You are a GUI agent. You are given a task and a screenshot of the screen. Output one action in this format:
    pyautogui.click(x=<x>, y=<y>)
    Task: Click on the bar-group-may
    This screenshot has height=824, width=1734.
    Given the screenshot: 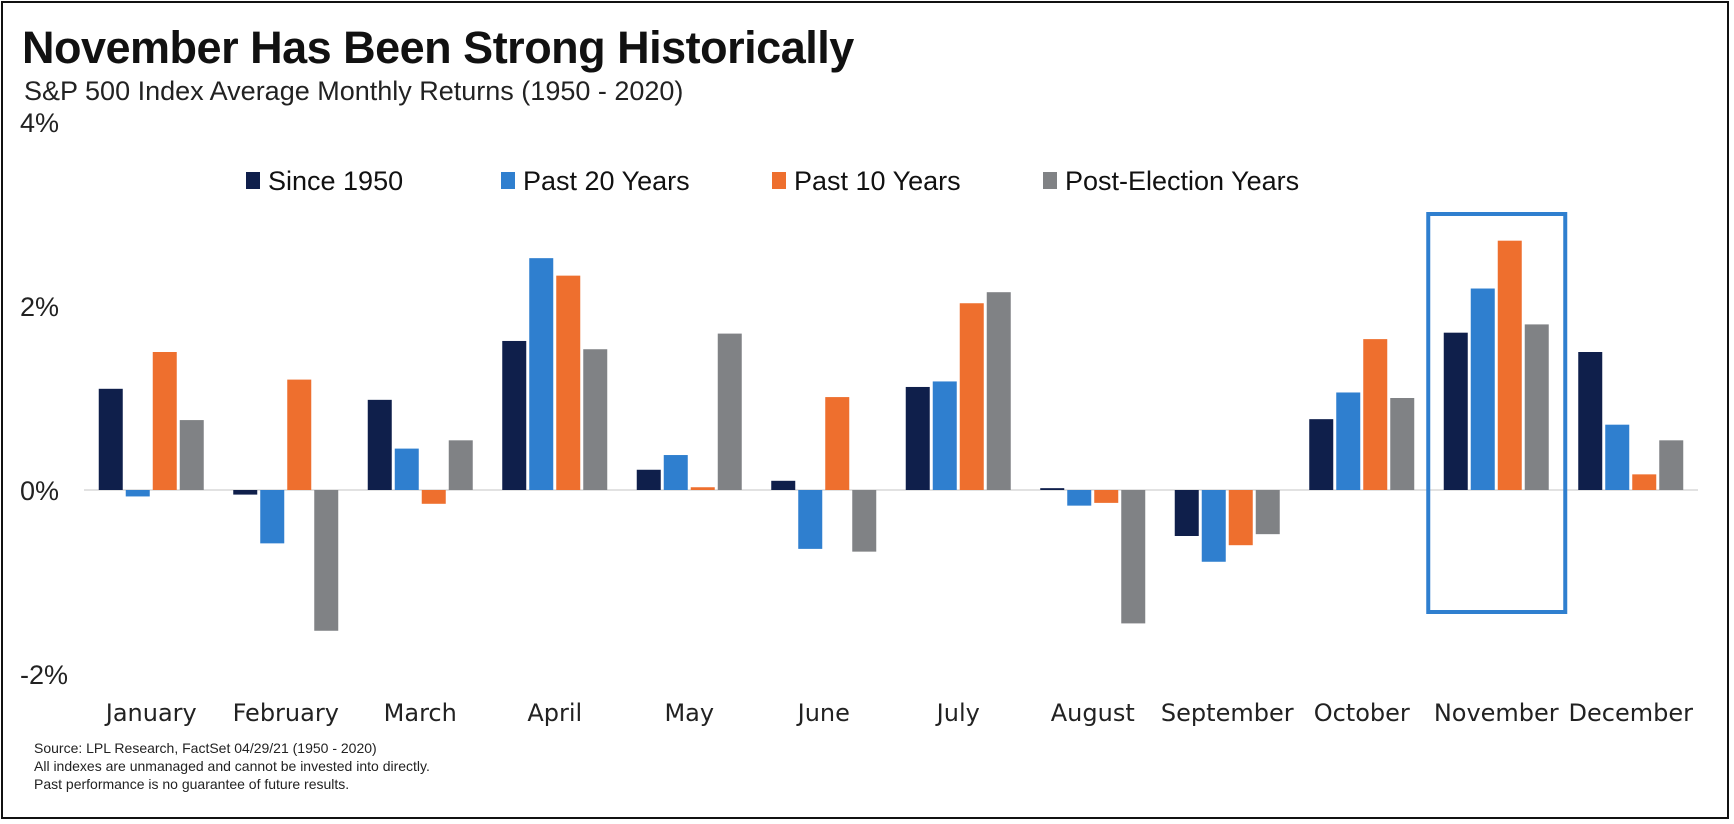 What is the action you would take?
    pyautogui.click(x=689, y=411)
    